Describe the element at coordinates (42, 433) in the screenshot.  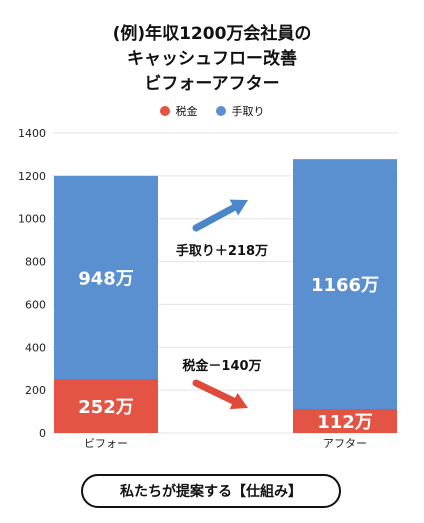
I see `y-tick-label: 0` at that location.